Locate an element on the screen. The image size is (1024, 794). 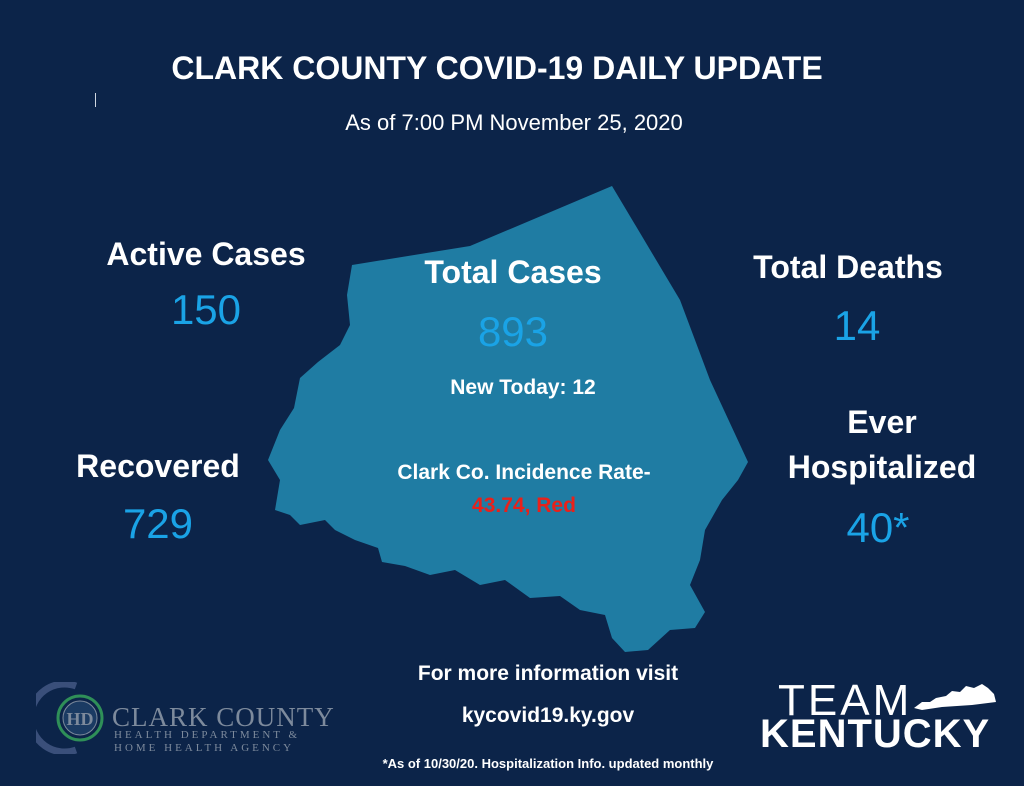
hospitalized-label-line1: Ever is located at coordinates (882, 422).